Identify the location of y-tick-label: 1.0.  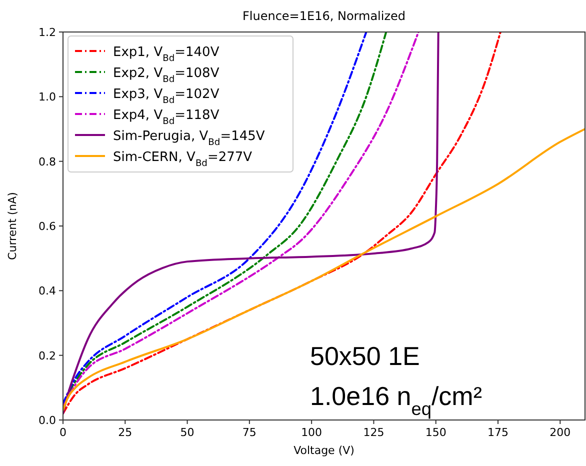
(47, 97).